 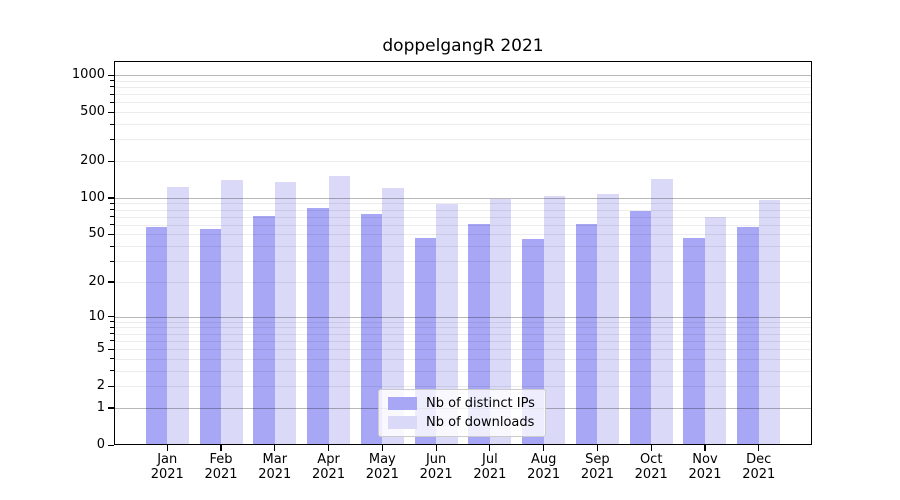 What do you see at coordinates (92, 197) in the screenshot?
I see `y-tick-label-100: 100` at bounding box center [92, 197].